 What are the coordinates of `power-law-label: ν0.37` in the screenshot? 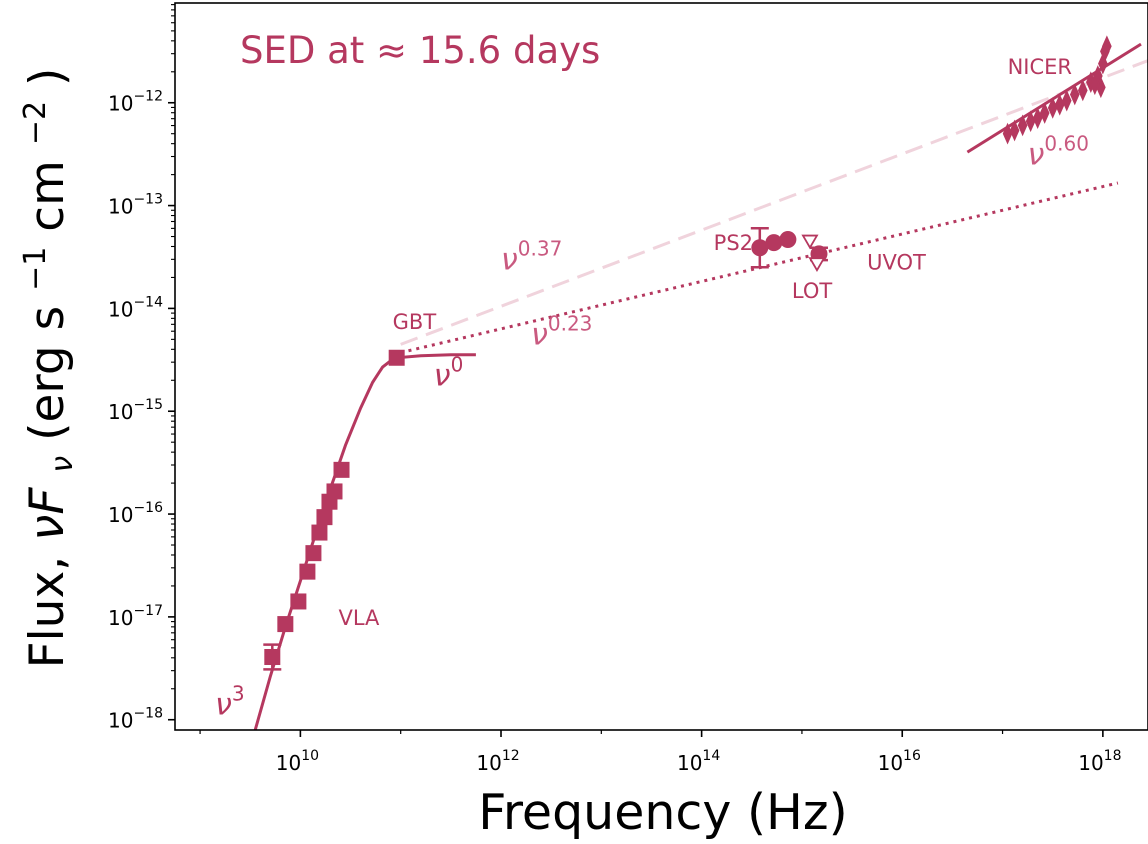 It's located at (531, 256).